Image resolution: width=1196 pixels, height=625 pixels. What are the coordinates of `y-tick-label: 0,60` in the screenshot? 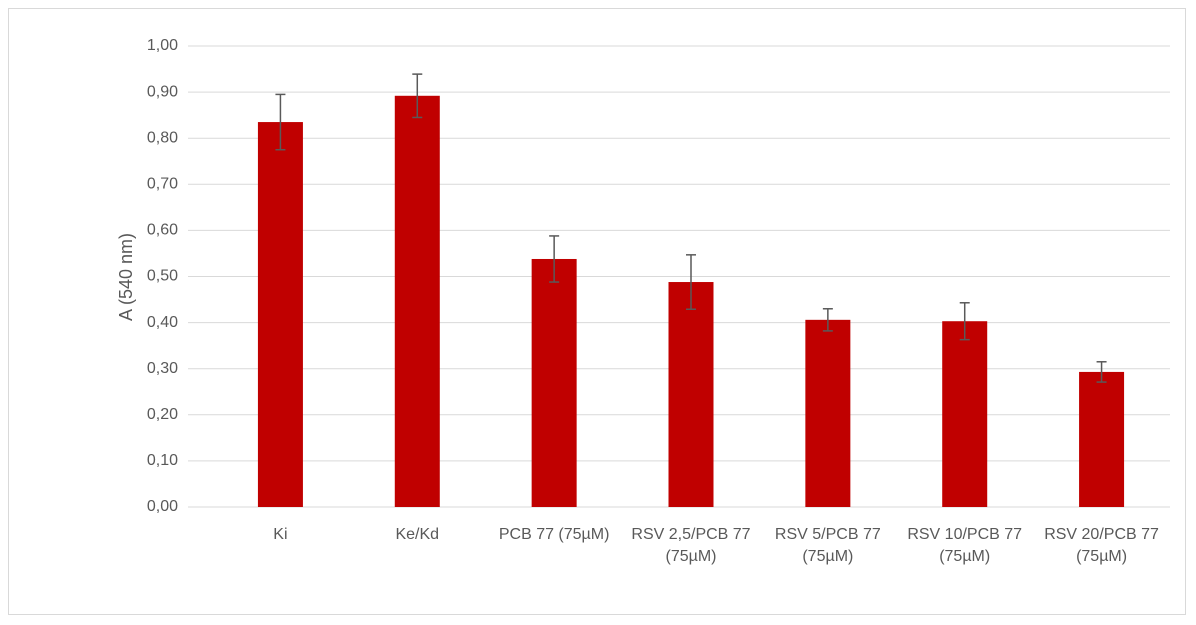 It's located at (162, 230).